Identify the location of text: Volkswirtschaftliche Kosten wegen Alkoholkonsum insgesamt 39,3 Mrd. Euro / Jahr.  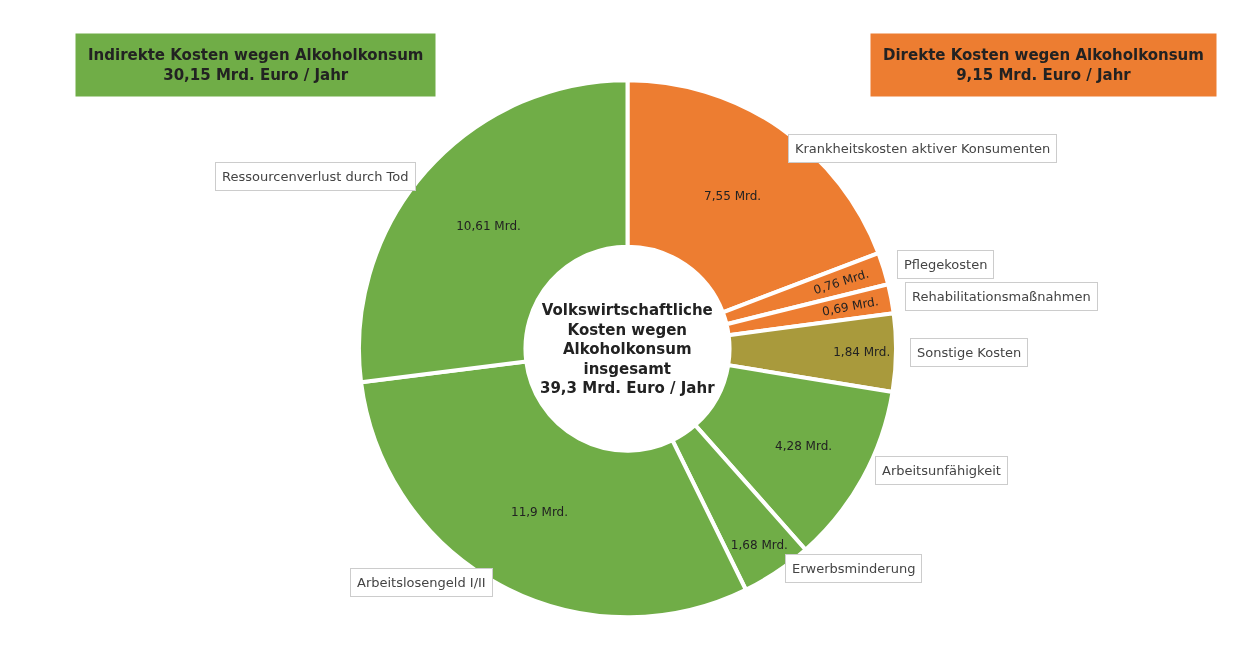
(628, 349).